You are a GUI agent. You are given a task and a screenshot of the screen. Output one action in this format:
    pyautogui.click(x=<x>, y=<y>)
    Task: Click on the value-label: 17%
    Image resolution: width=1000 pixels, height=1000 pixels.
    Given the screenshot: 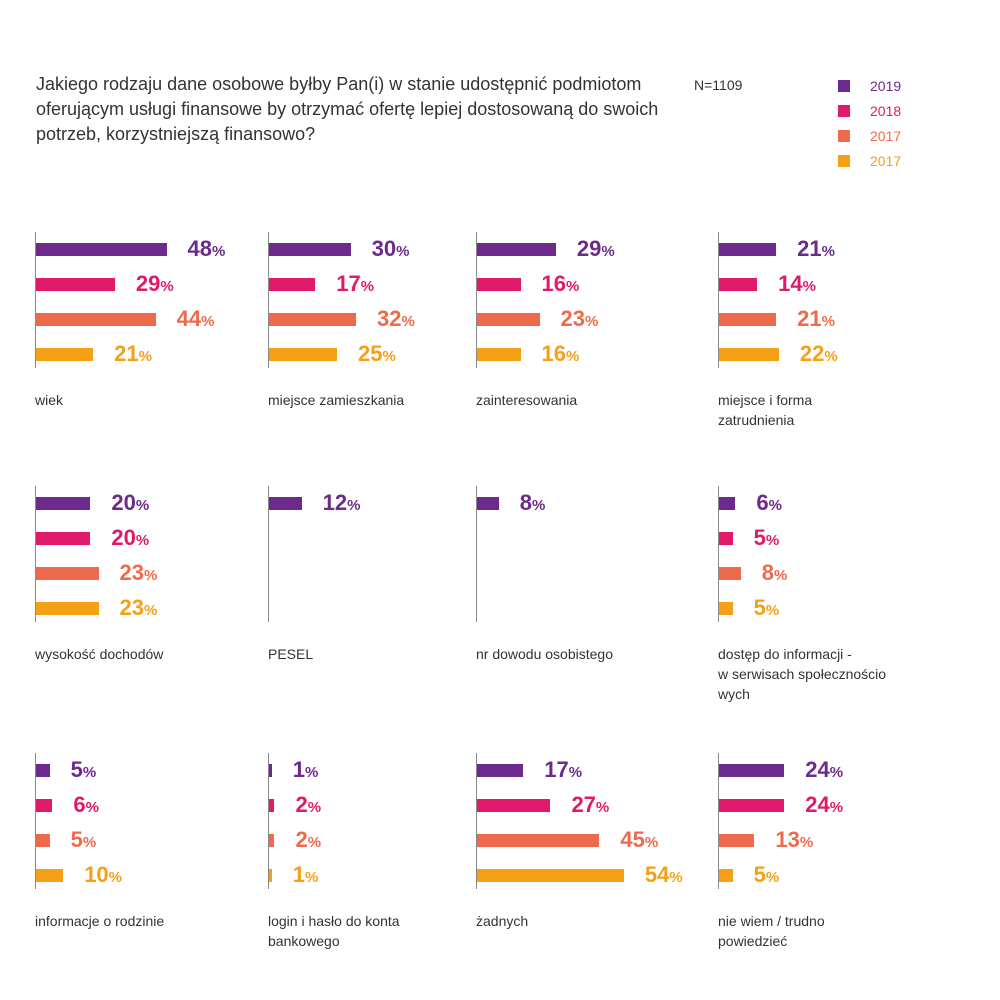 What is the action you would take?
    pyautogui.click(x=563, y=771)
    